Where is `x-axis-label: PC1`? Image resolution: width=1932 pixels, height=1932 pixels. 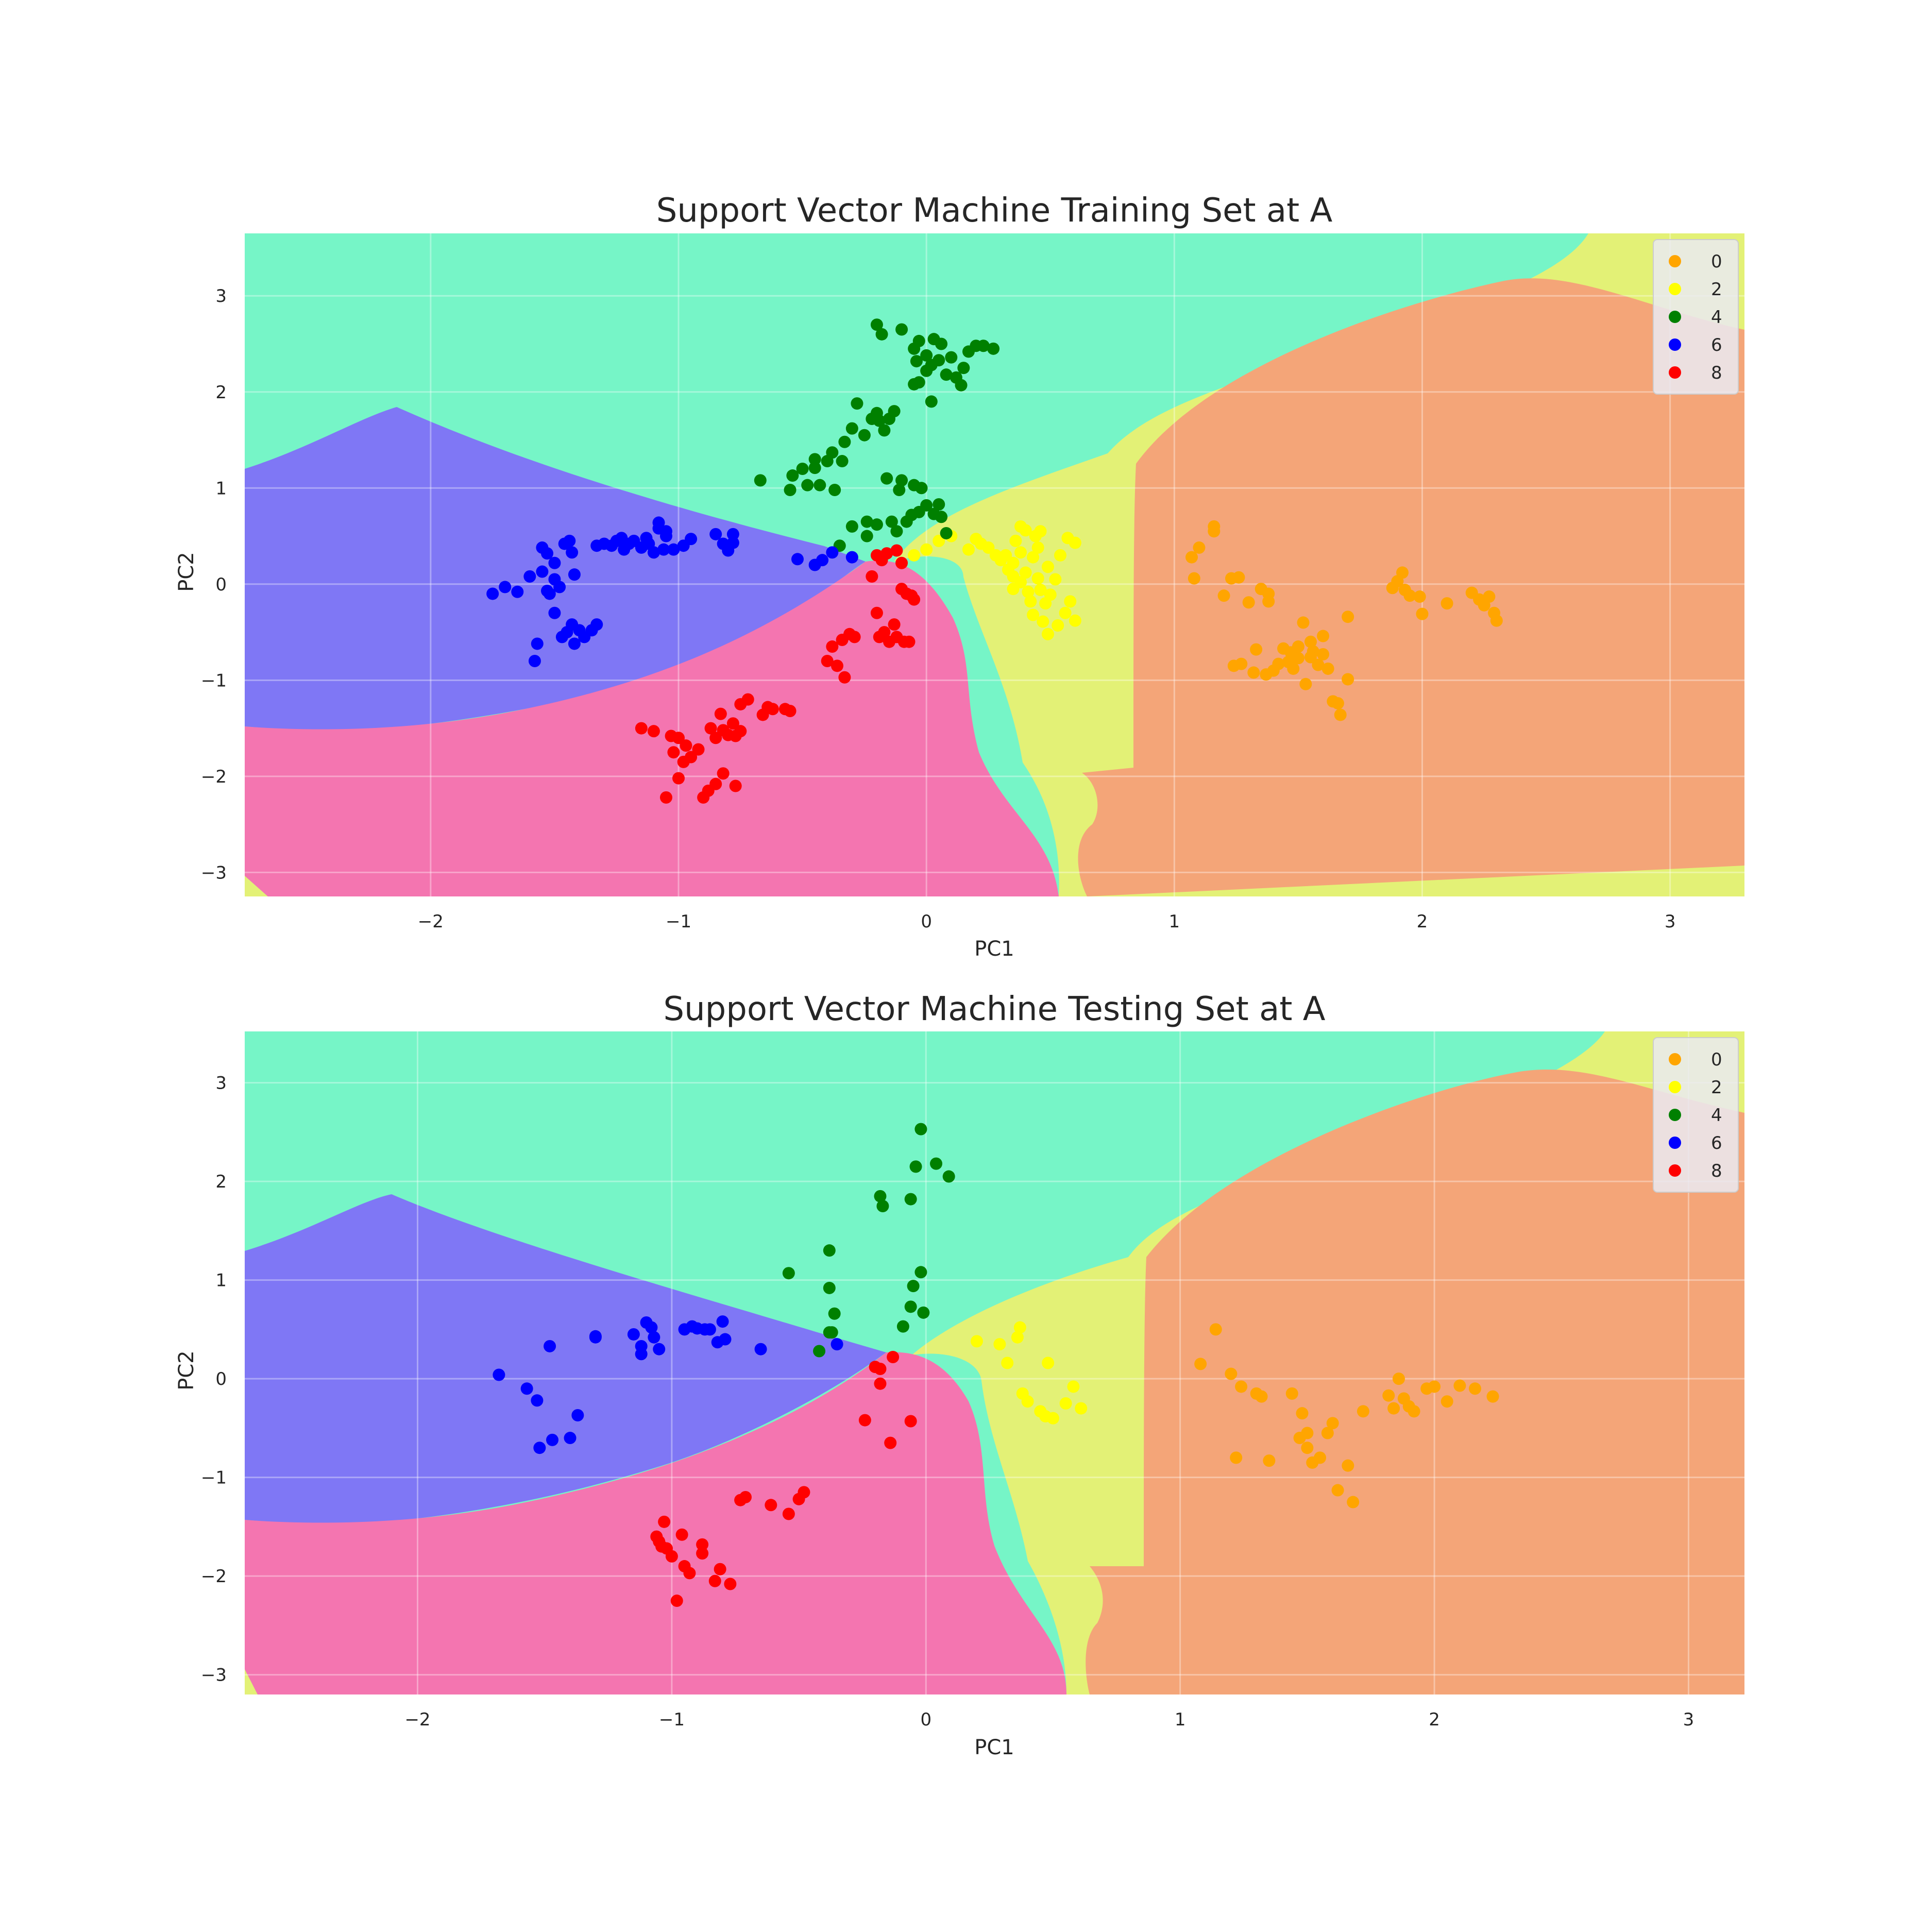 x-axis-label: PC1 is located at coordinates (994, 1747).